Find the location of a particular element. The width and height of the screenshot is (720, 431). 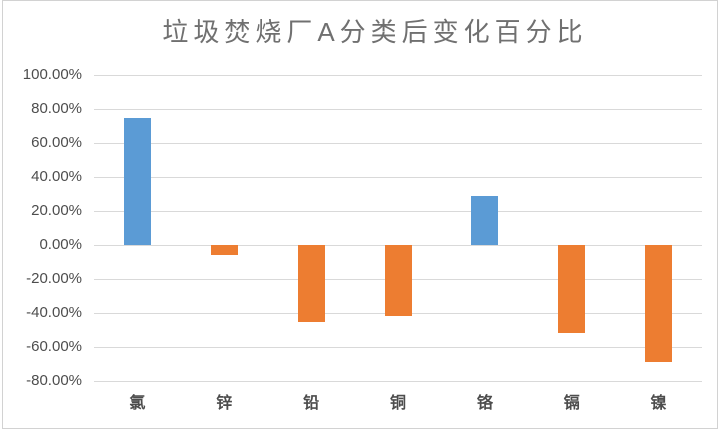

y-tick-label: -20.00% is located at coordinates (54, 278).